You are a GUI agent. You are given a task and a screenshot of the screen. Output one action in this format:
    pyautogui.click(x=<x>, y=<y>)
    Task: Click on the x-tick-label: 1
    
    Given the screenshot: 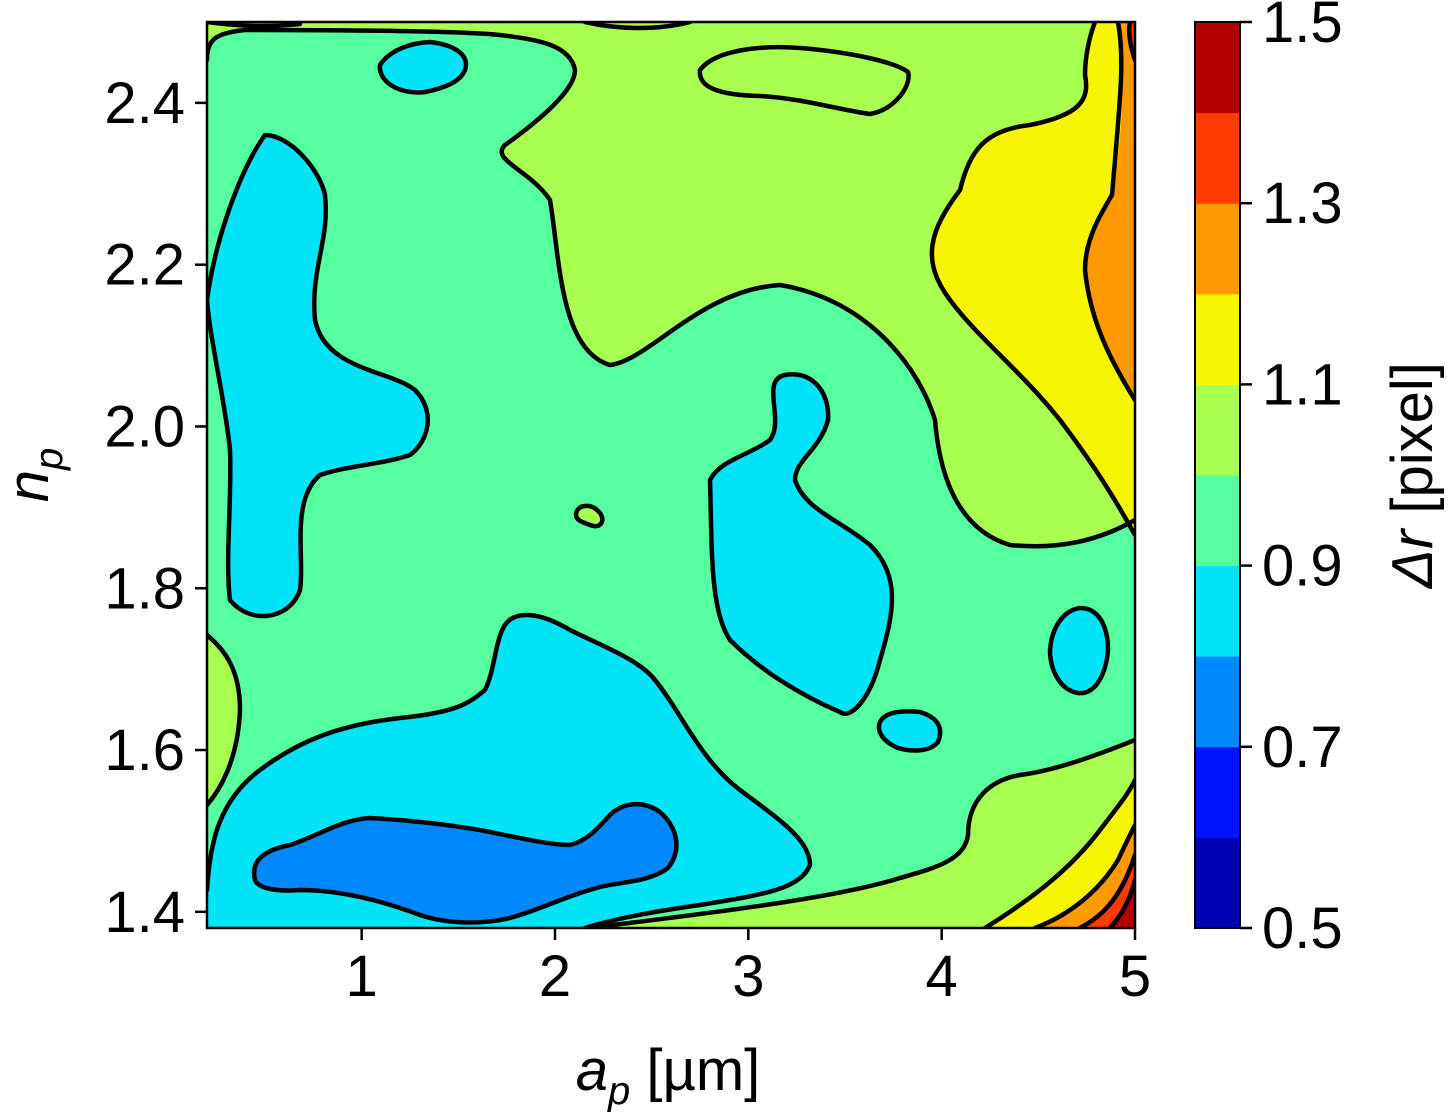 What is the action you would take?
    pyautogui.click(x=362, y=976)
    